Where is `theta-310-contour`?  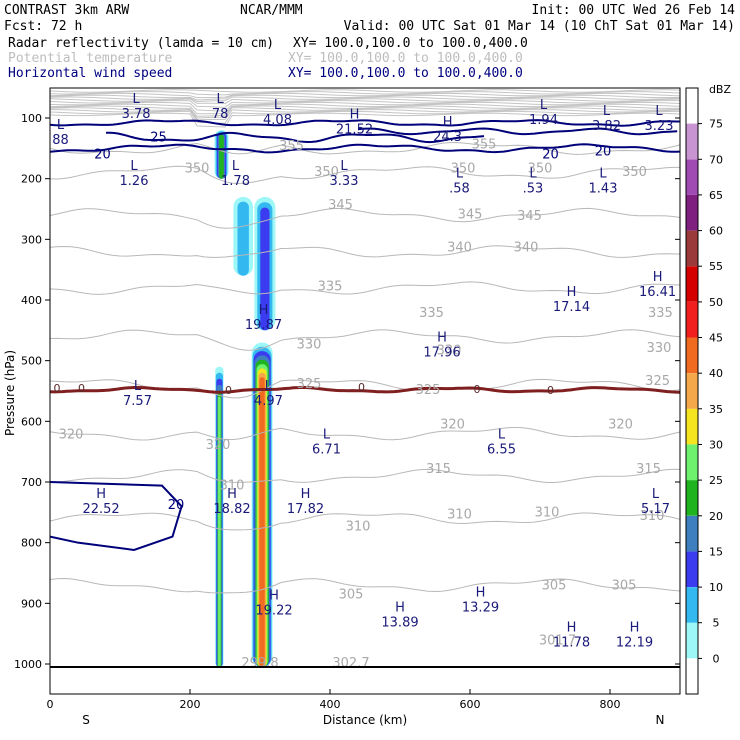
theta-310-contour is located at coordinates (365, 521).